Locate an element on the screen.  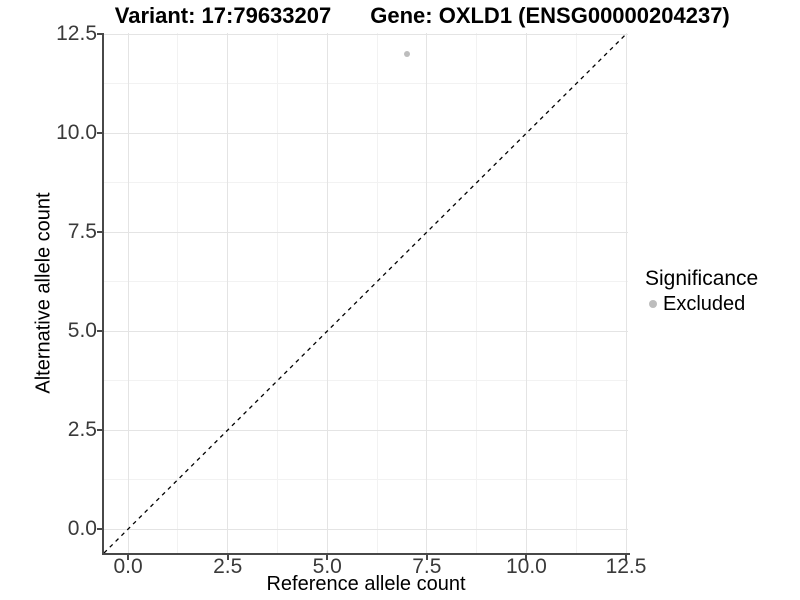
legend-items: Excluded is located at coordinates (701, 304).